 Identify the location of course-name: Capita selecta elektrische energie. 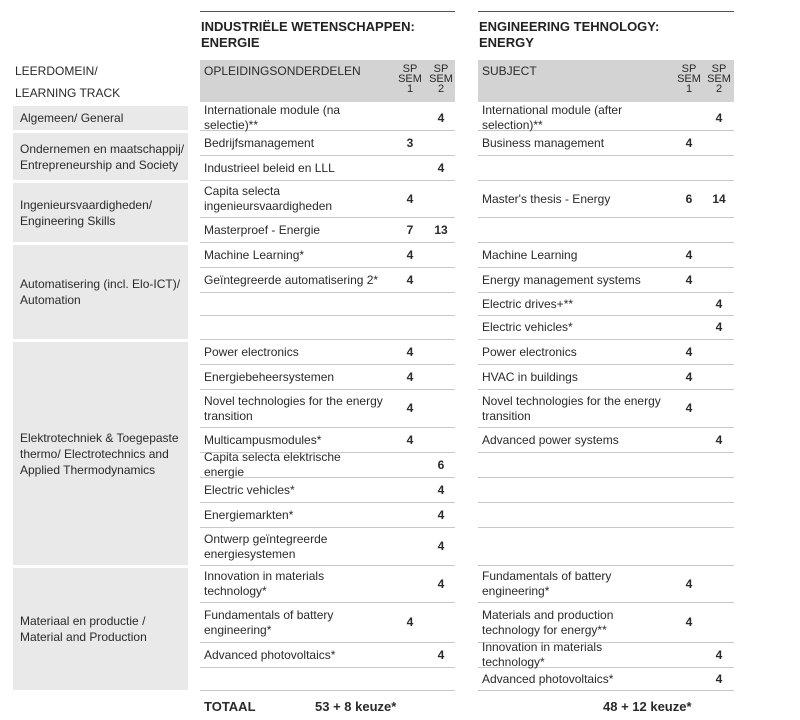
(272, 464).